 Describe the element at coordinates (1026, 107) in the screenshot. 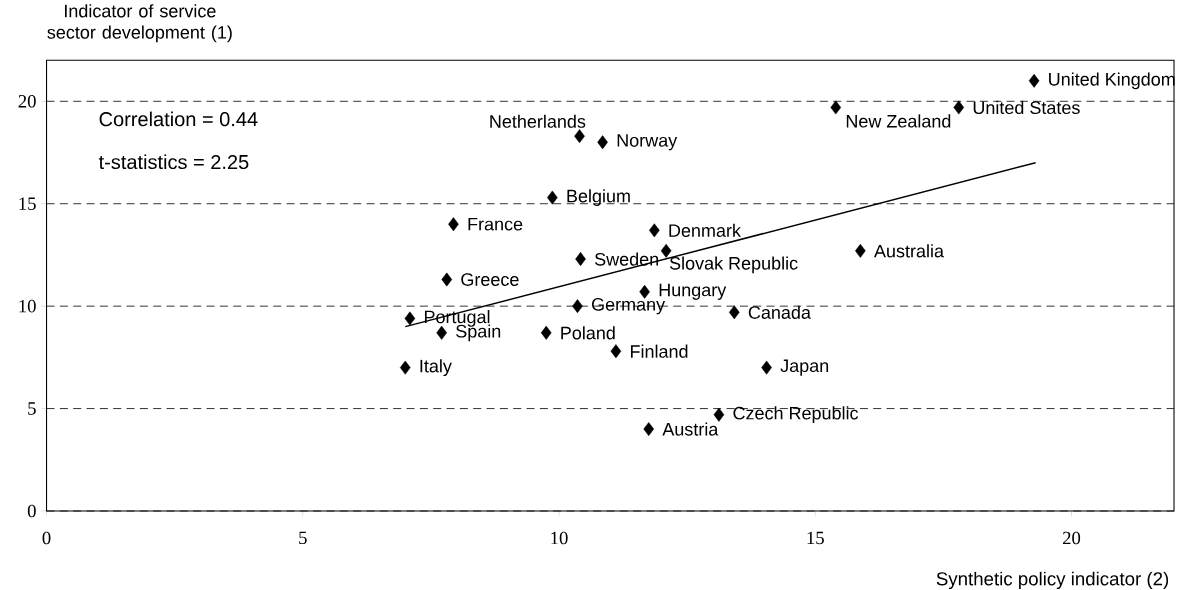

I see `annotation: United States` at that location.